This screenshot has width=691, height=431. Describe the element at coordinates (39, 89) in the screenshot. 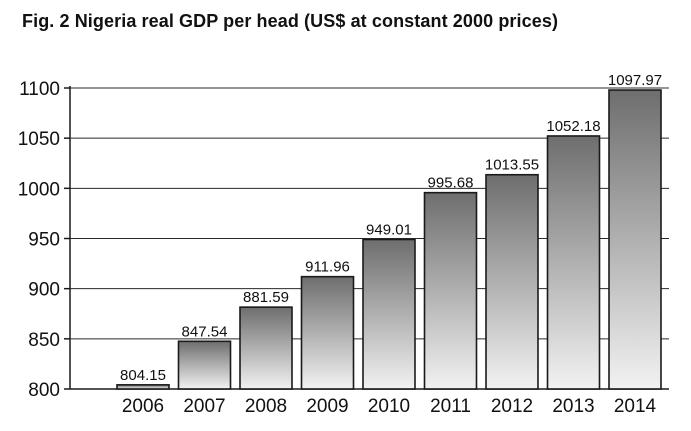

I see `y-tick-label: 1100` at that location.